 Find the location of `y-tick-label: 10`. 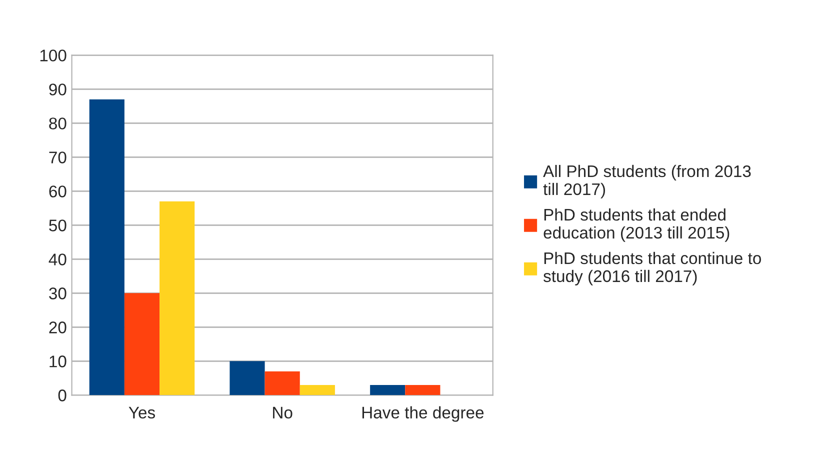

y-tick-label: 10 is located at coordinates (58, 362).